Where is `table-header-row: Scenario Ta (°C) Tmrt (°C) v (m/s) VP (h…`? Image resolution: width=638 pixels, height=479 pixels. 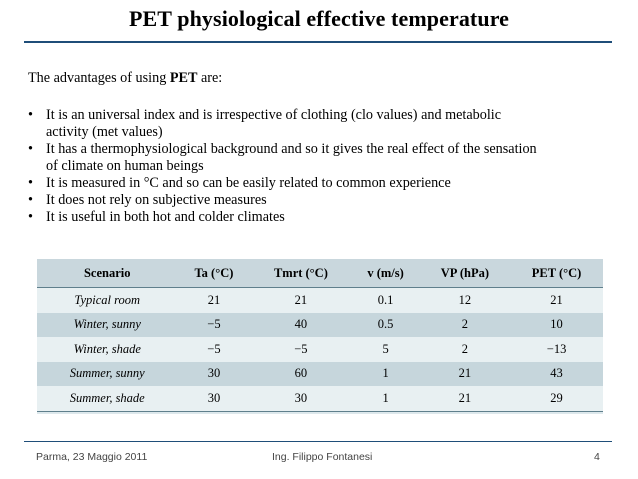 table-header-row: Scenario Ta (°C) Tmrt (°C) v (m/s) VP (h… is located at coordinates (320, 273).